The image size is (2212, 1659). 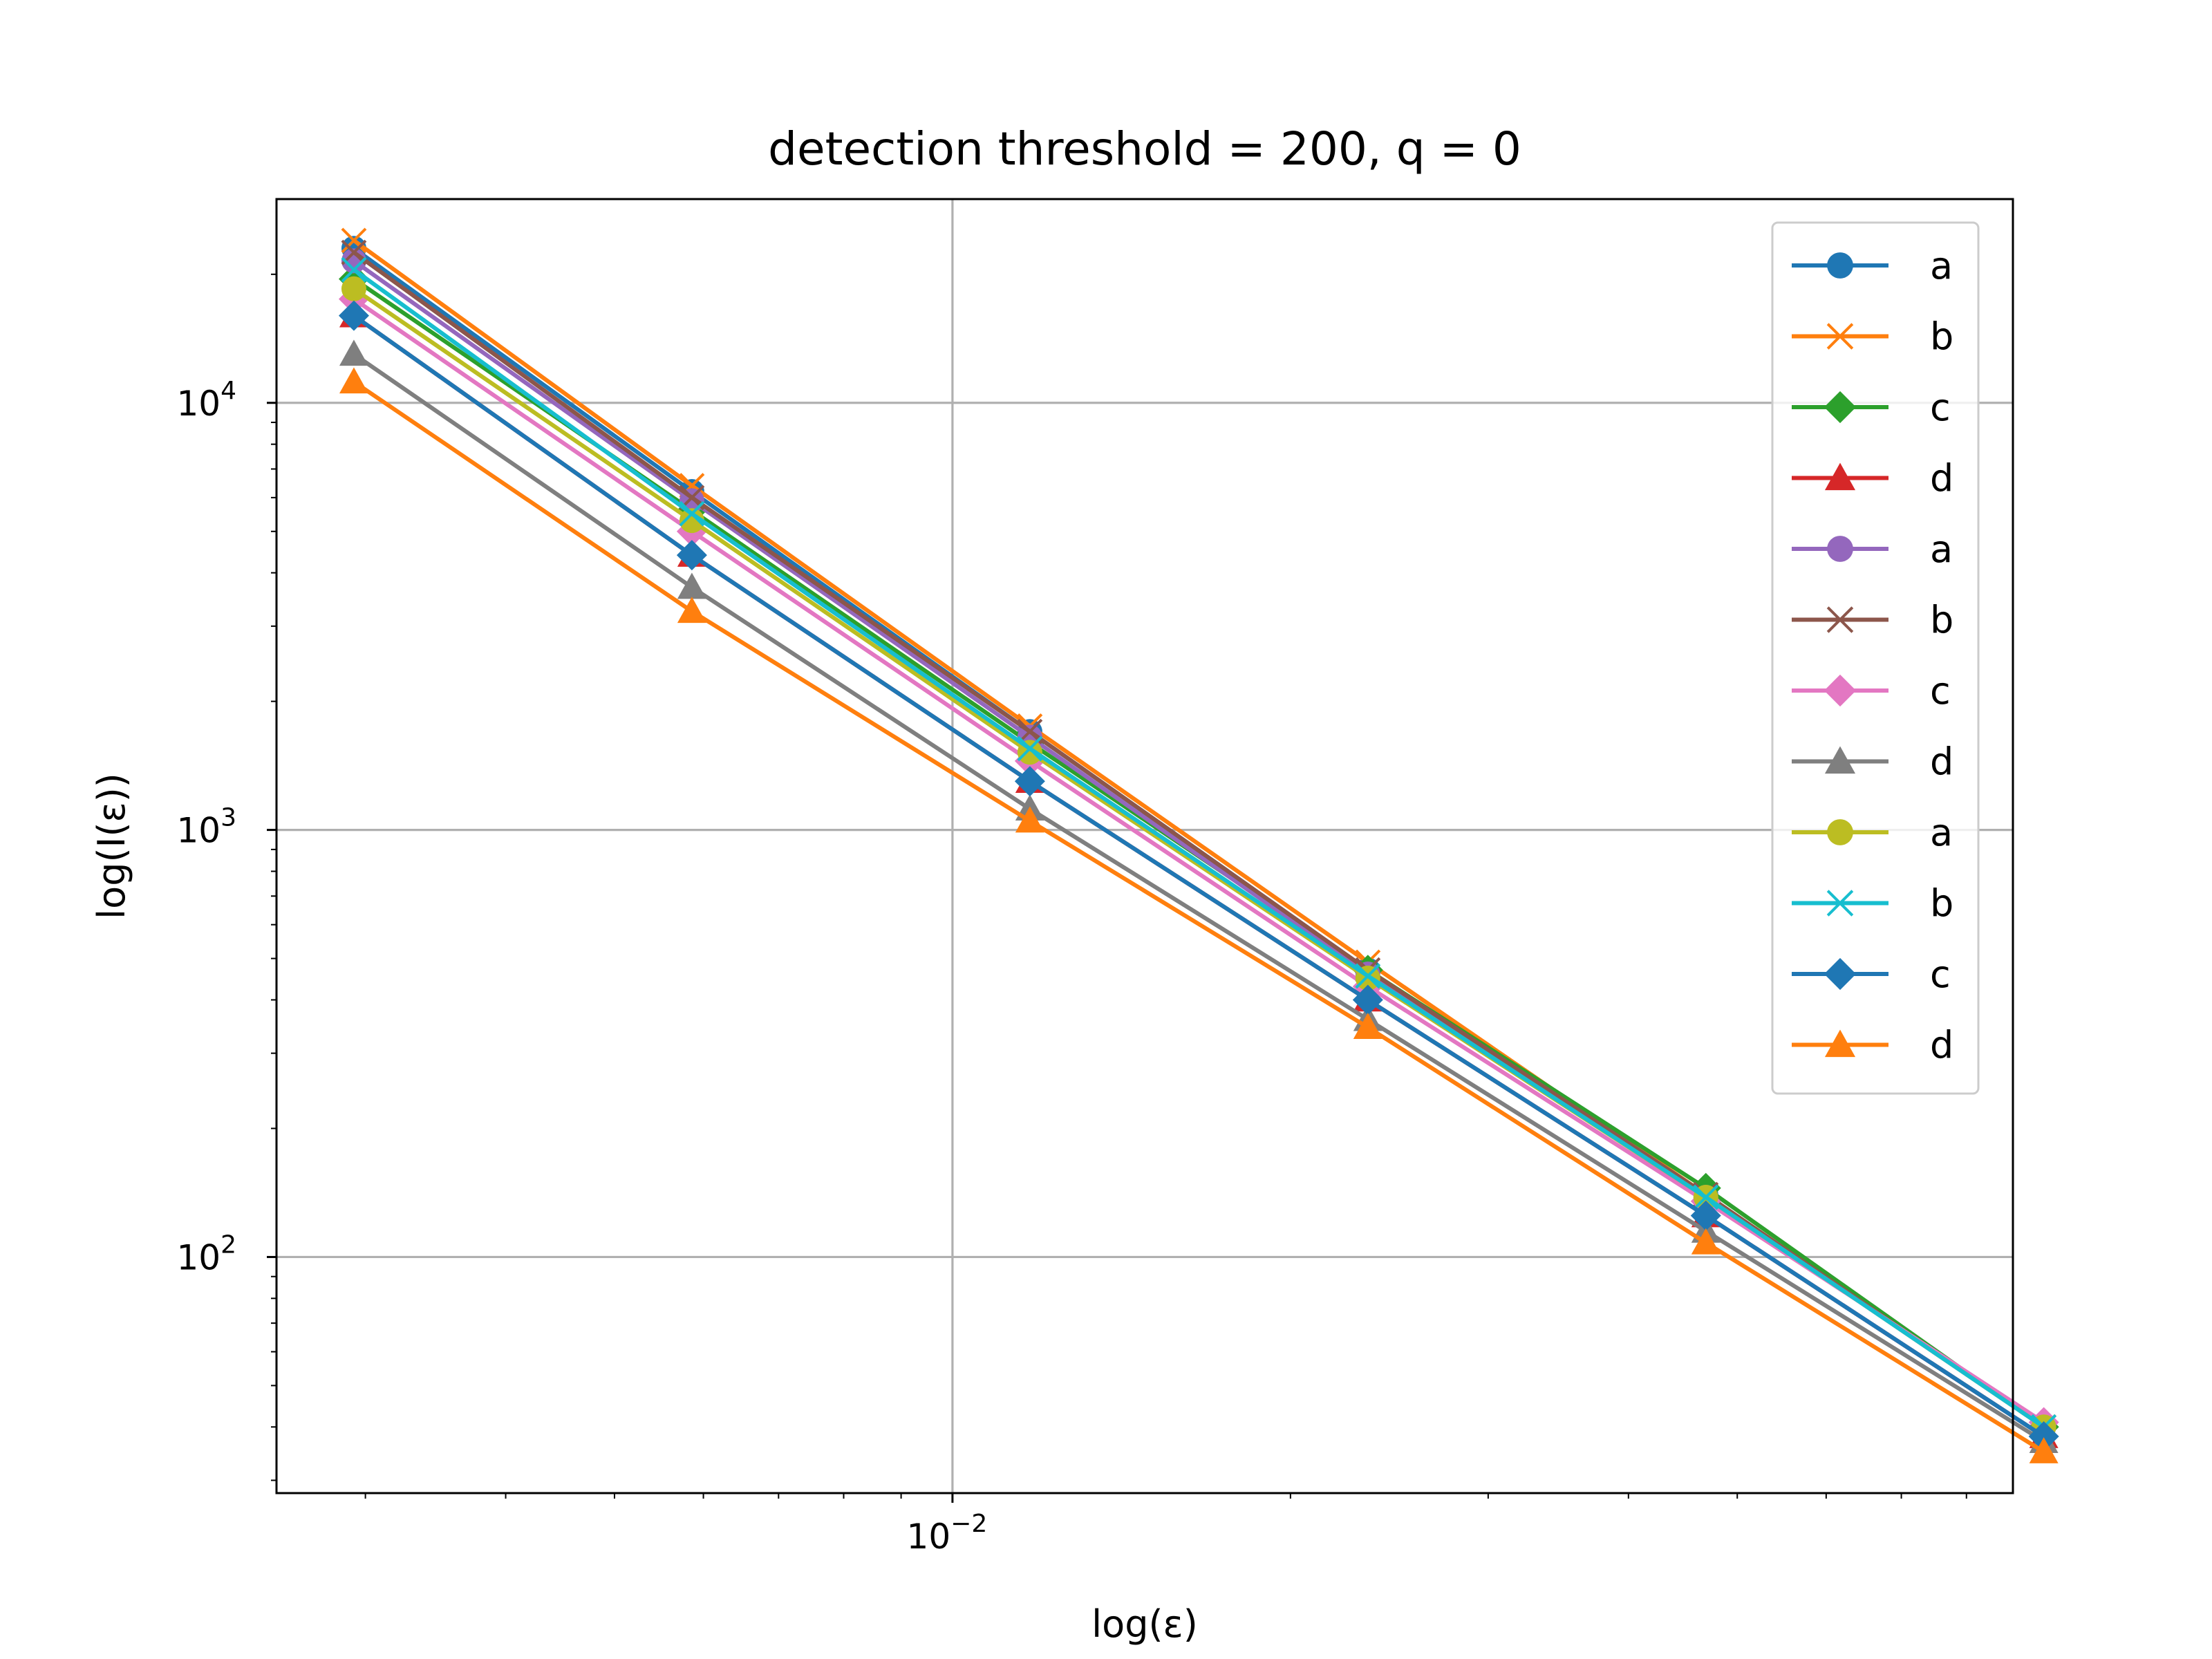 What do you see at coordinates (111, 846) in the screenshot?
I see `y-axis-label: log(I(ε))` at bounding box center [111, 846].